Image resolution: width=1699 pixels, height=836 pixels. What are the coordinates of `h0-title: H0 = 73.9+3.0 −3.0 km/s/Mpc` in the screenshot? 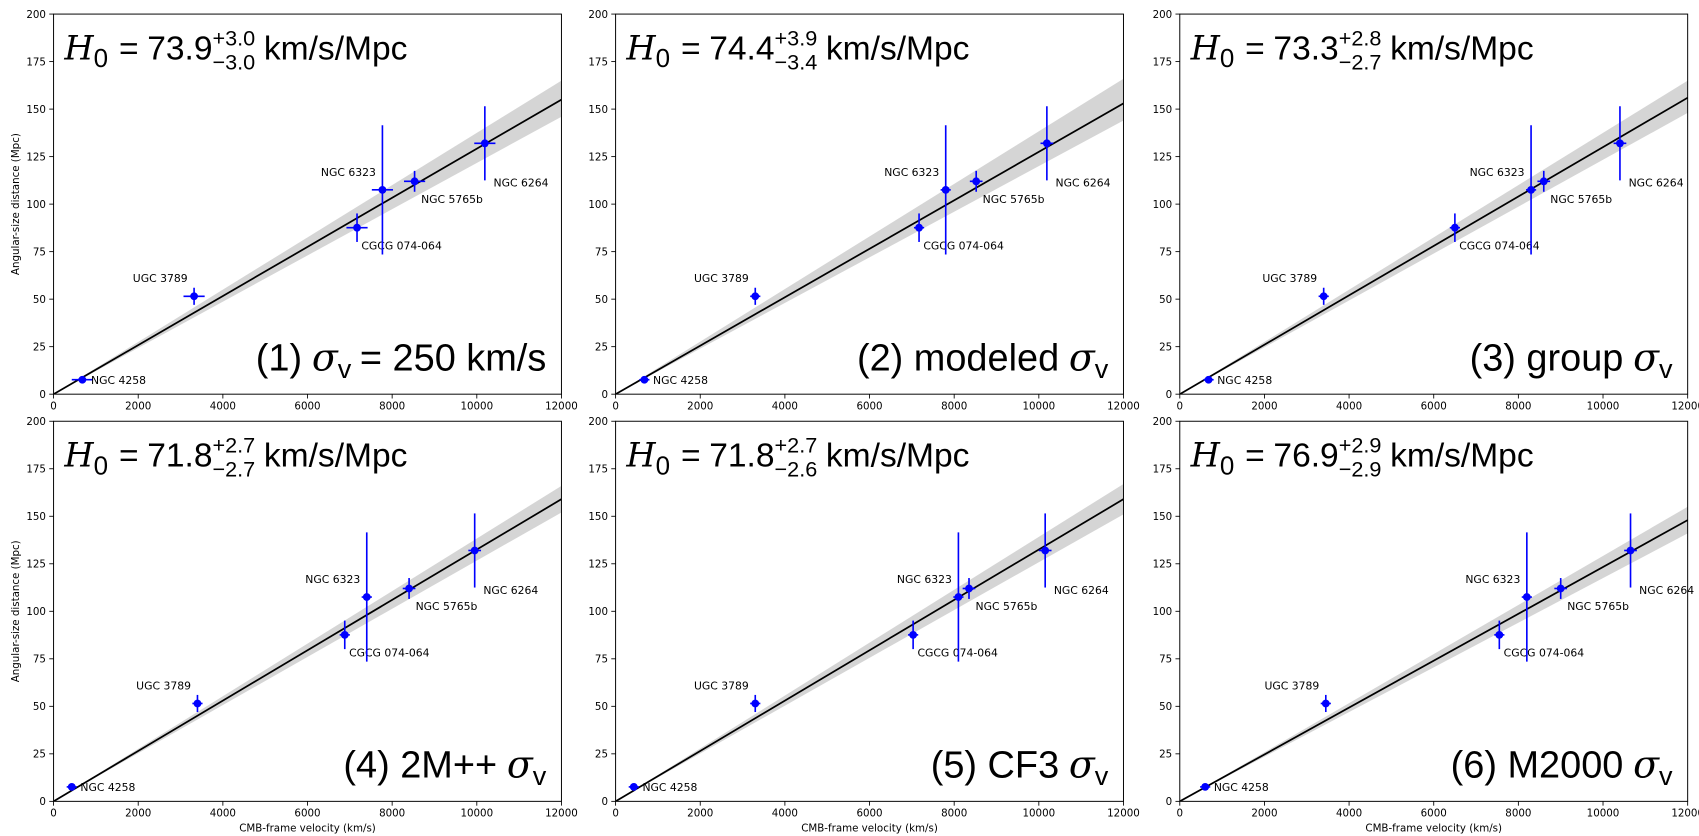 It's located at (235, 49).